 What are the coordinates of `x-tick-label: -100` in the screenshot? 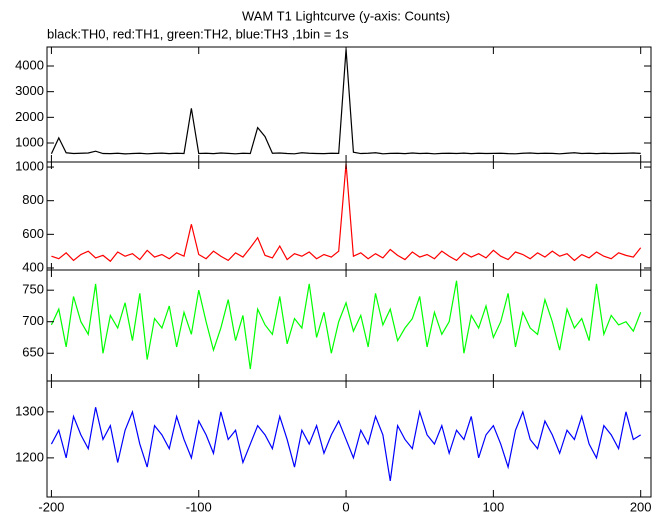 It's located at (199, 506).